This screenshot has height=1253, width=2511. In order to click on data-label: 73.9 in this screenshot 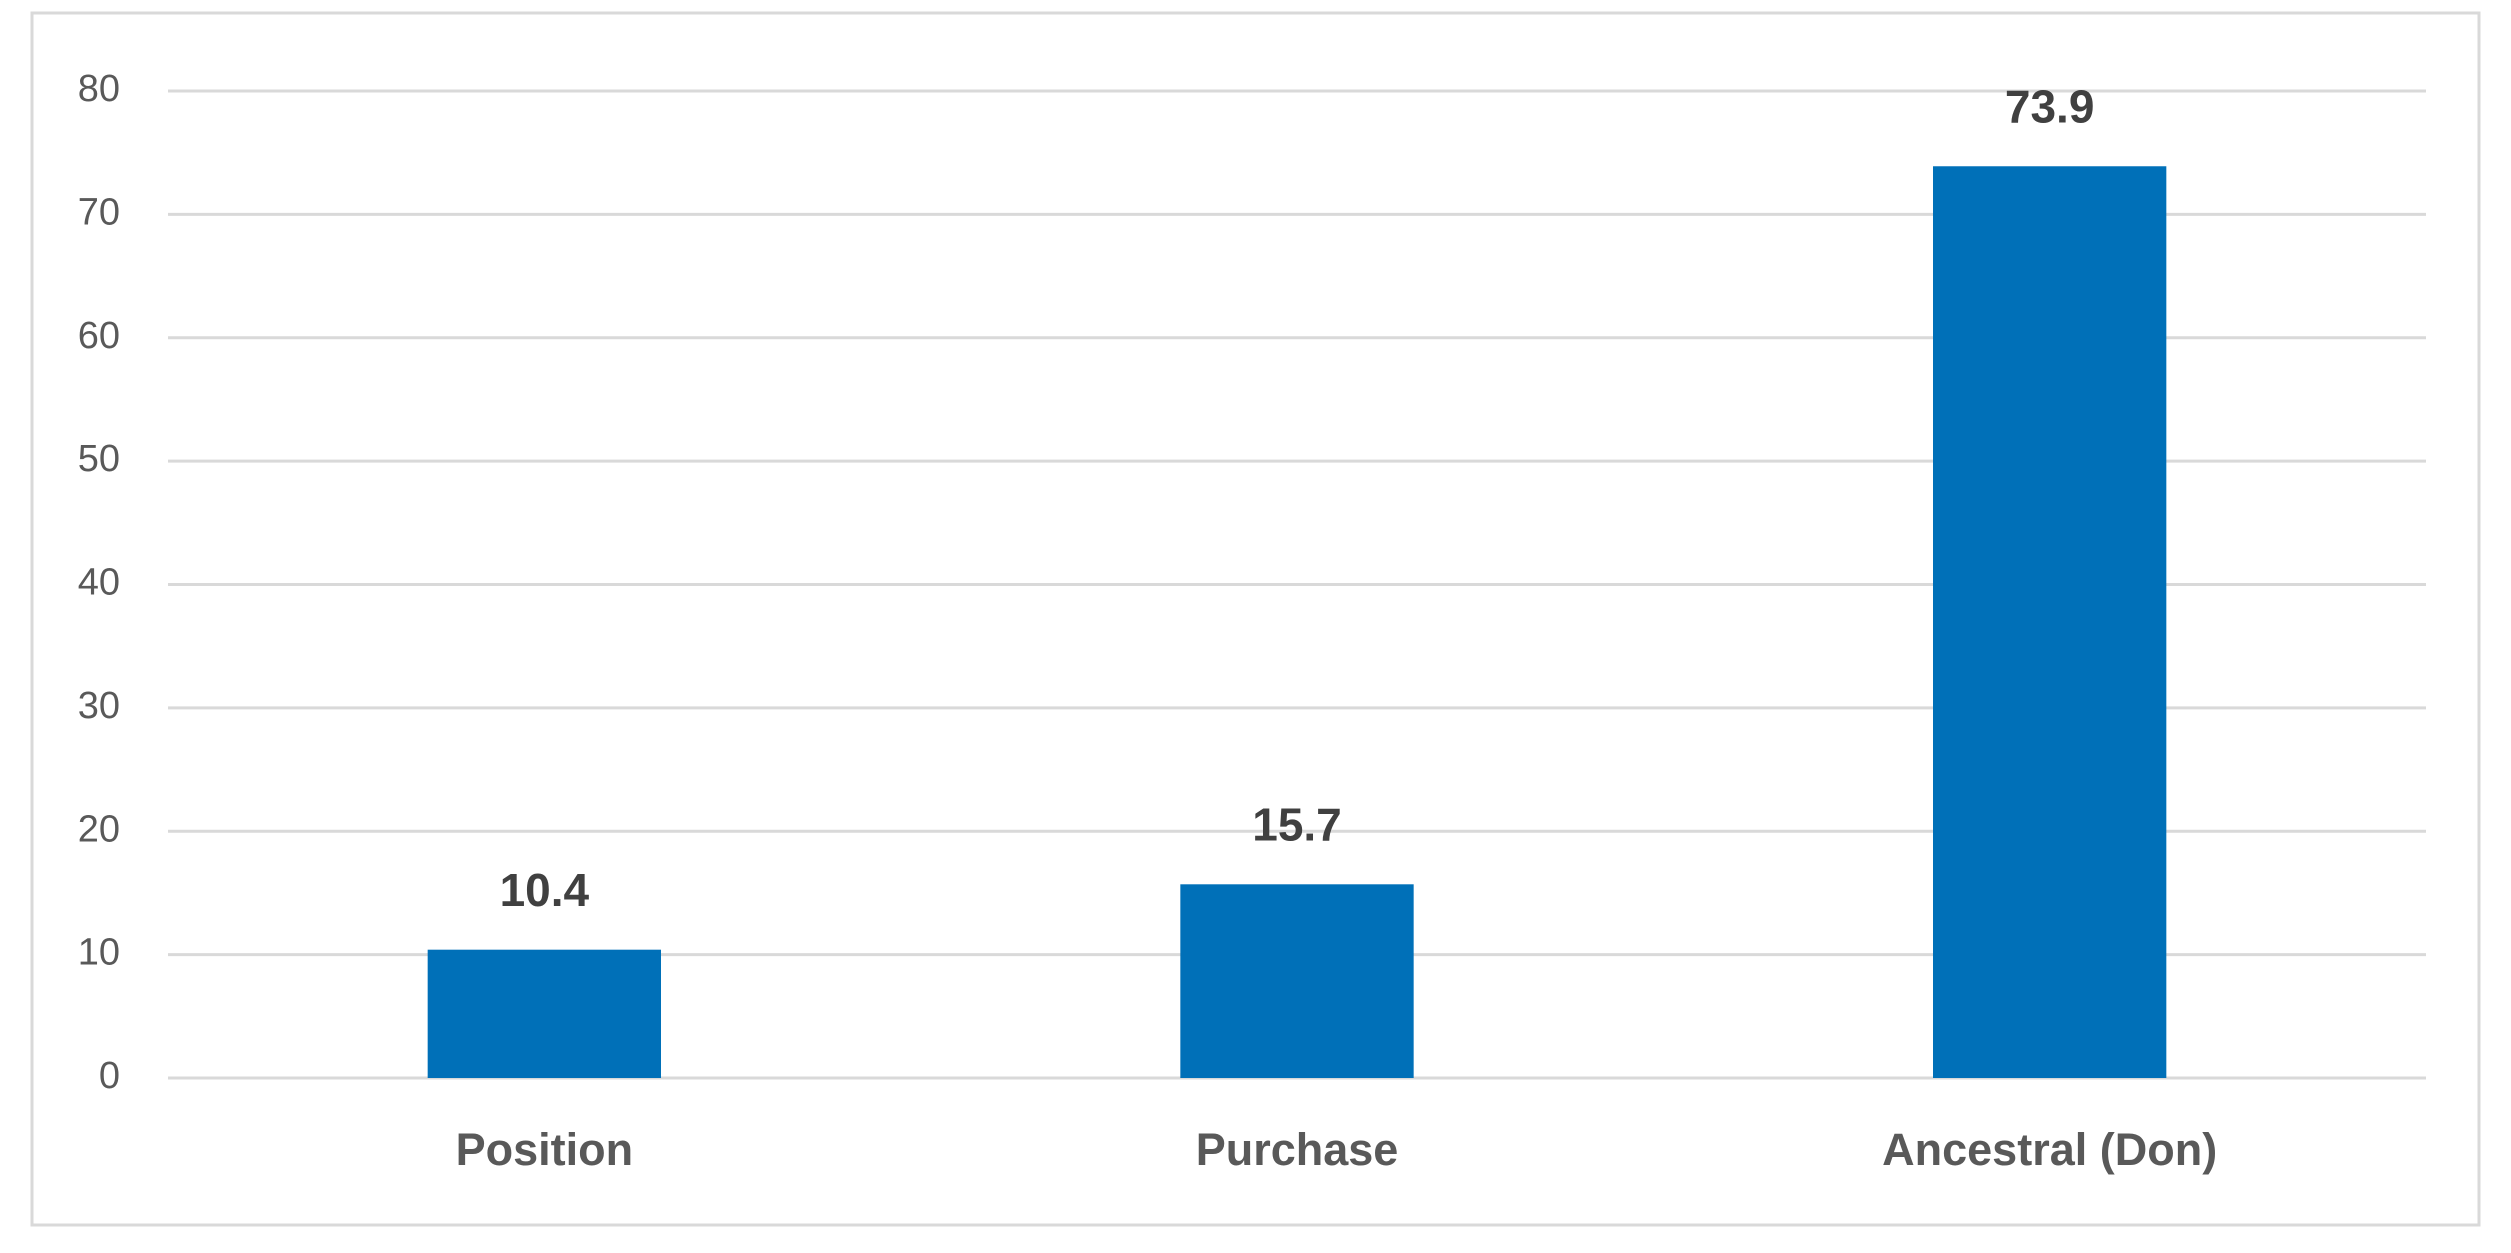, I will do `click(2050, 106)`.